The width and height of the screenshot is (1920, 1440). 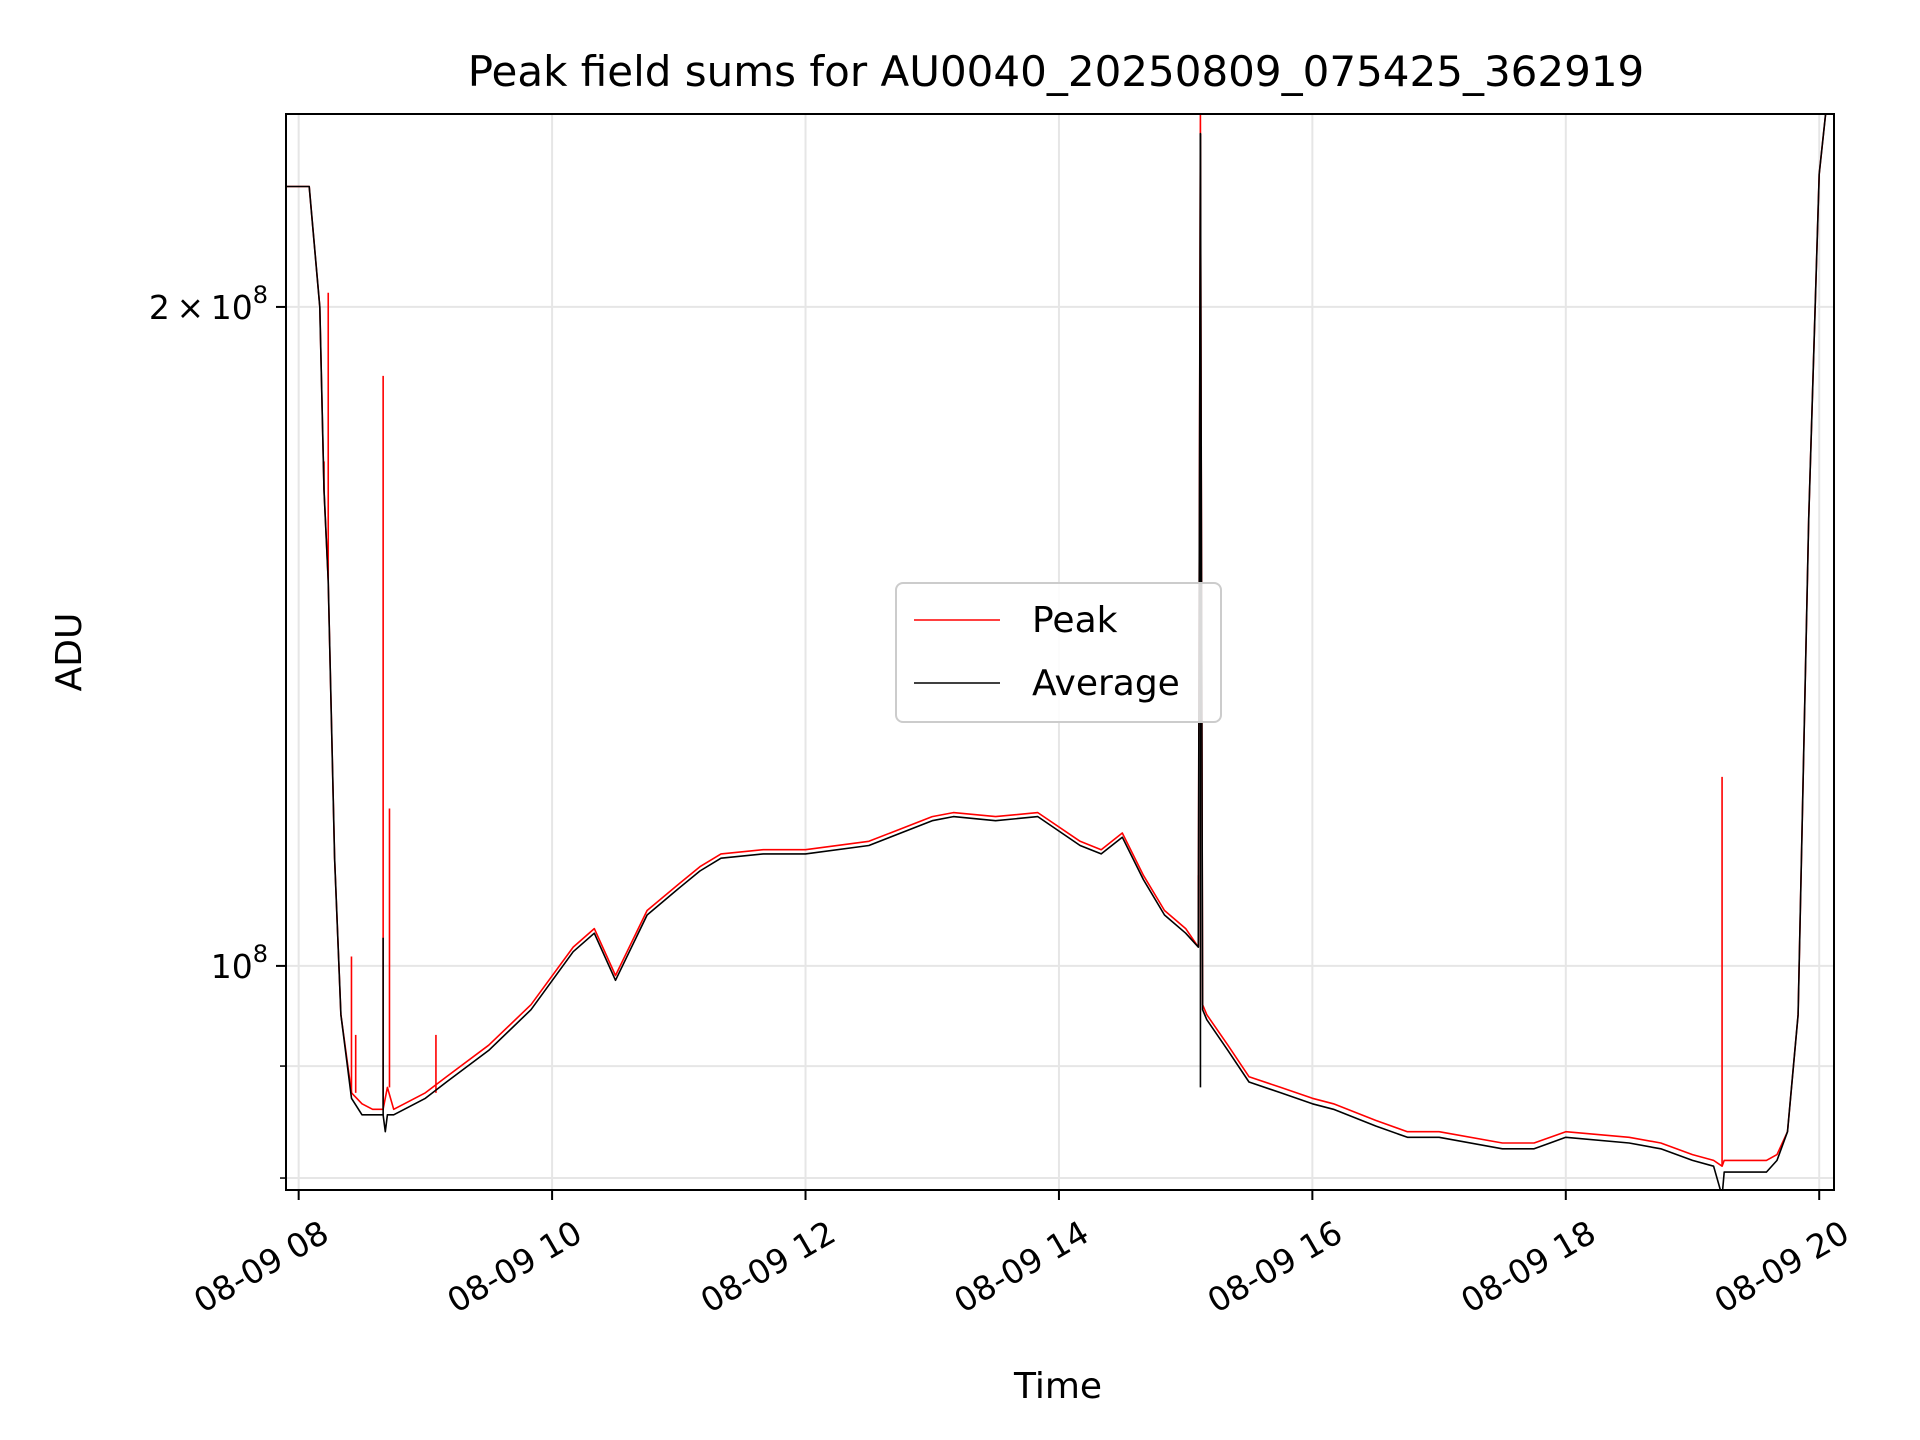 What do you see at coordinates (208, 304) in the screenshot?
I see `y-tick-label: 2 × 10⁸` at bounding box center [208, 304].